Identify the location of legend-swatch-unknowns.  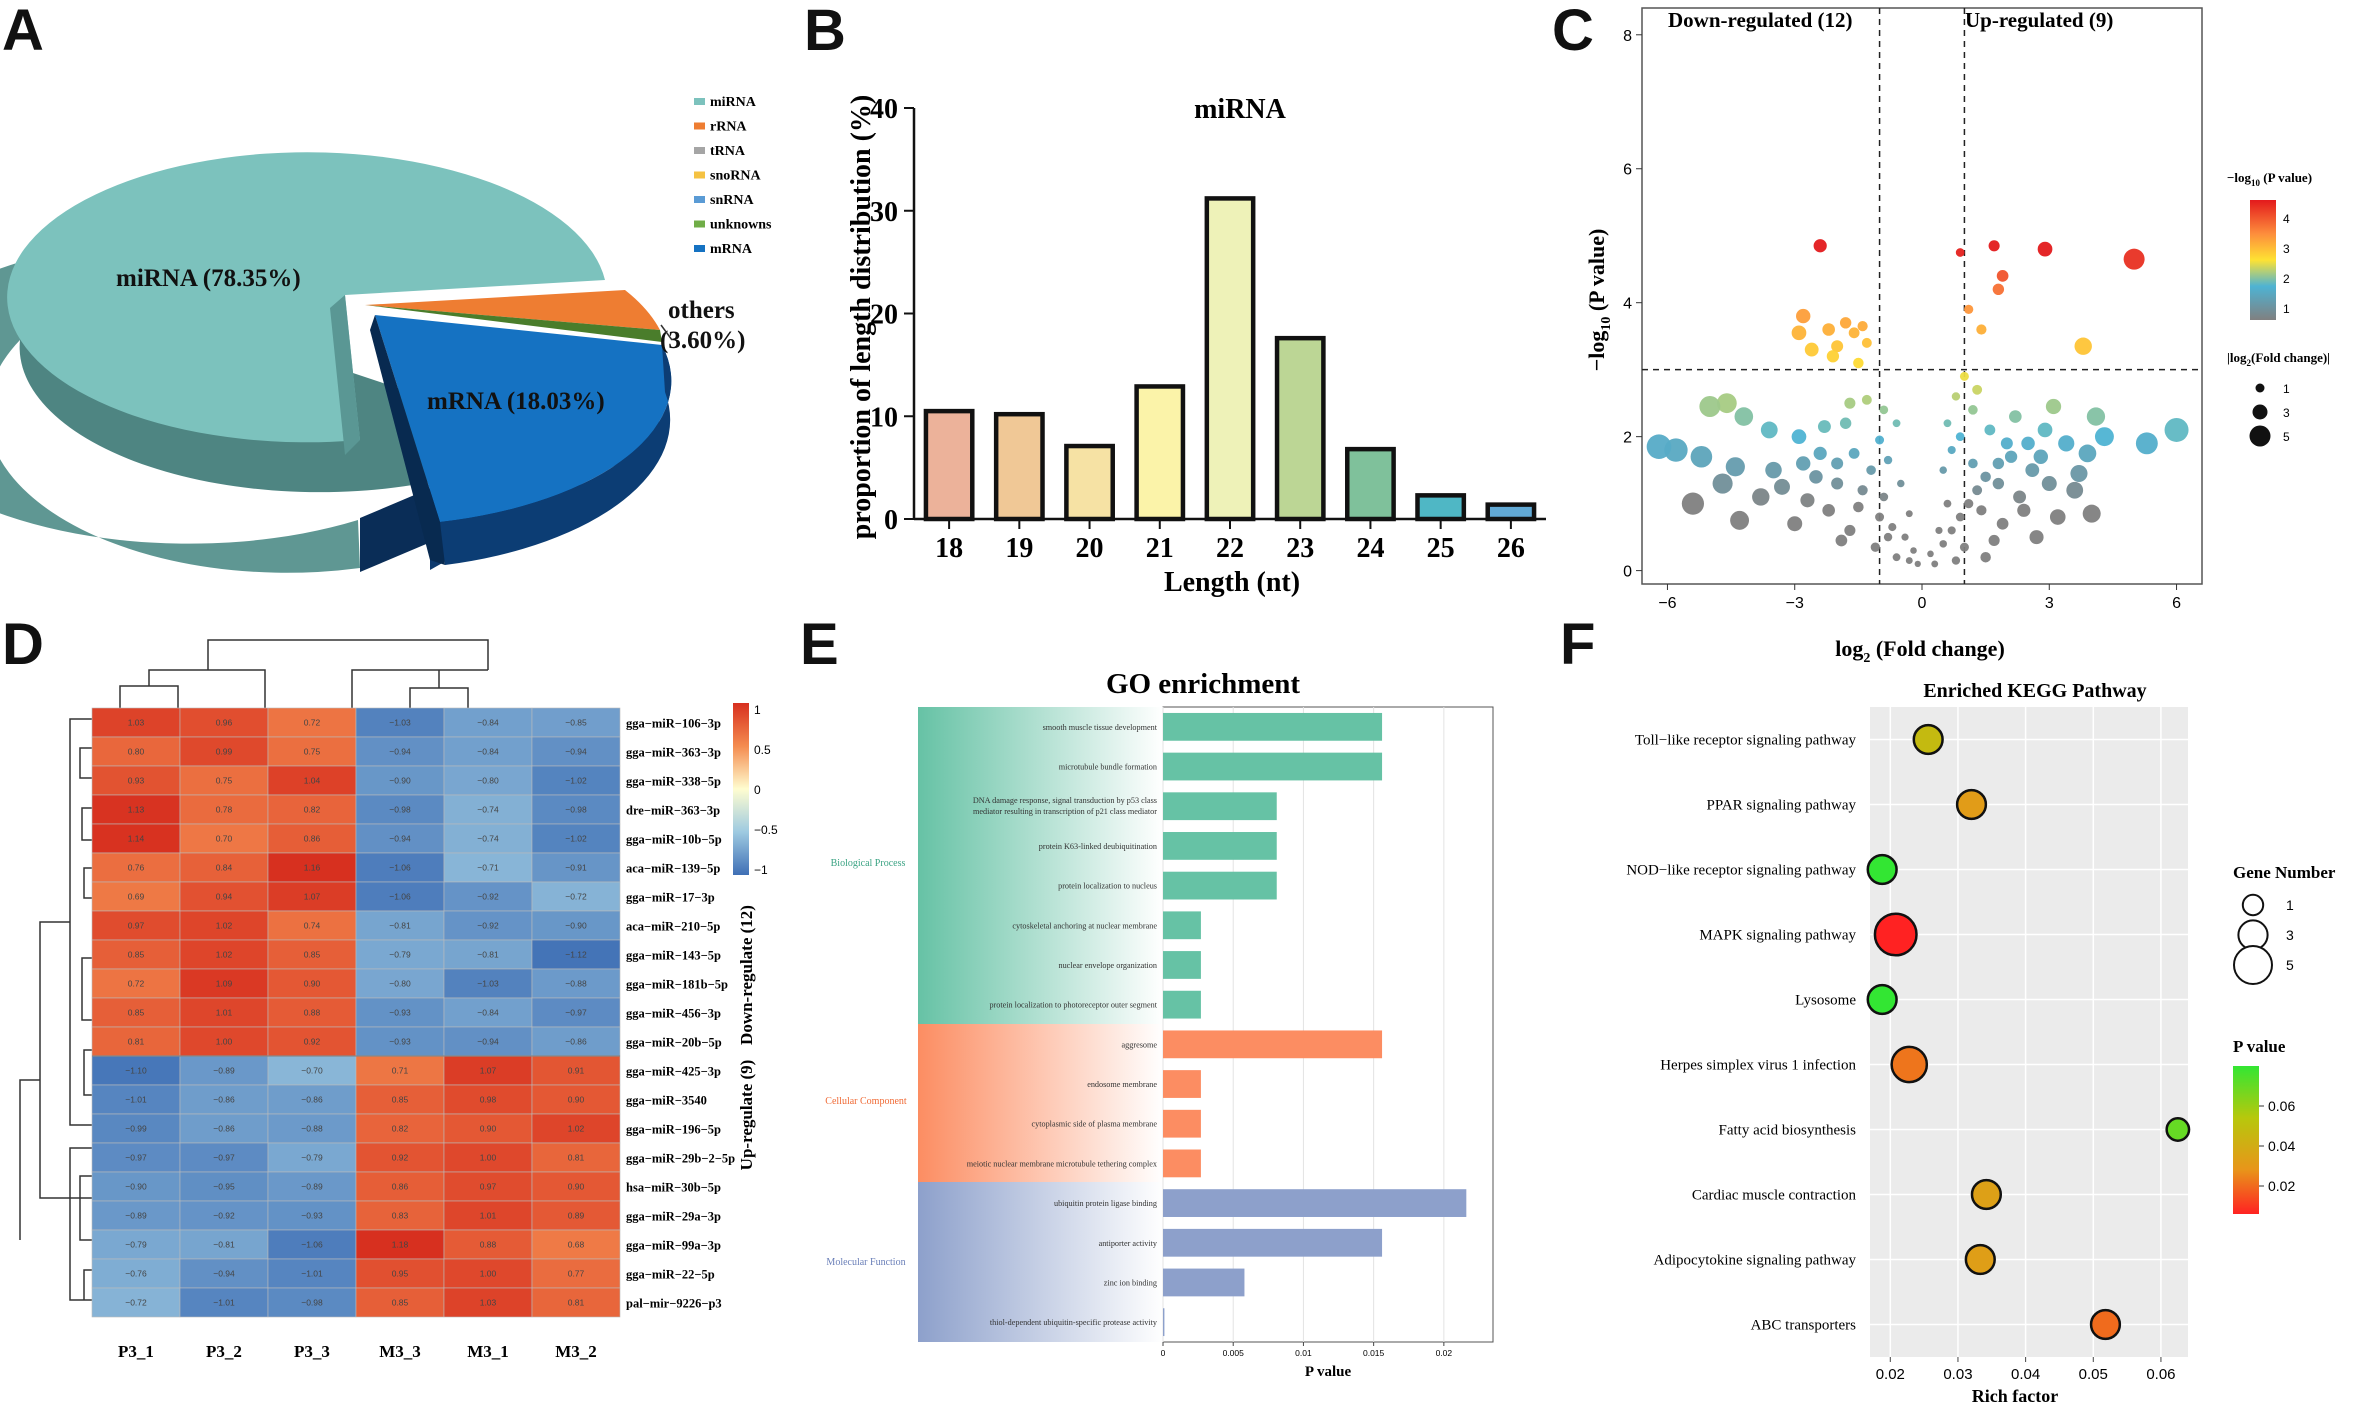
(699, 224).